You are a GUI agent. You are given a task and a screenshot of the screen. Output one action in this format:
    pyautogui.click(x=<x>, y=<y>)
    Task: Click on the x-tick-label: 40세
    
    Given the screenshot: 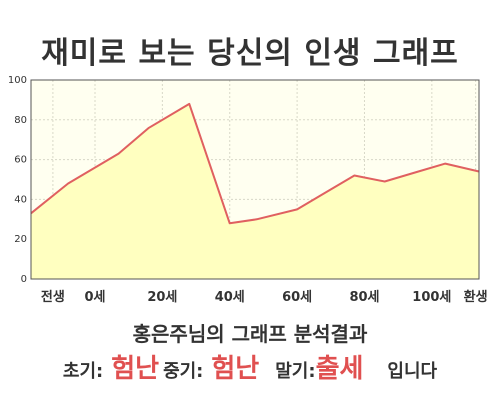 What is the action you would take?
    pyautogui.click(x=230, y=297)
    